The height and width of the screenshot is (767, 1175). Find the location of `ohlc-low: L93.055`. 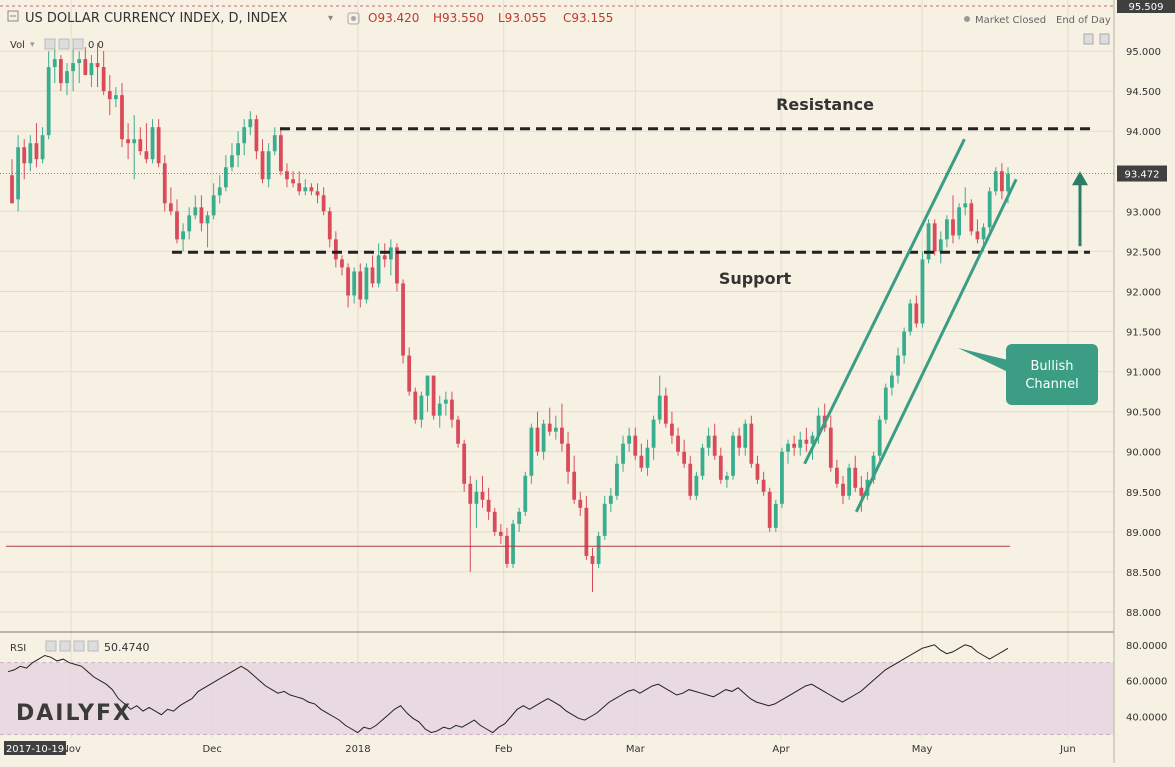

ohlc-low: L93.055 is located at coordinates (522, 18).